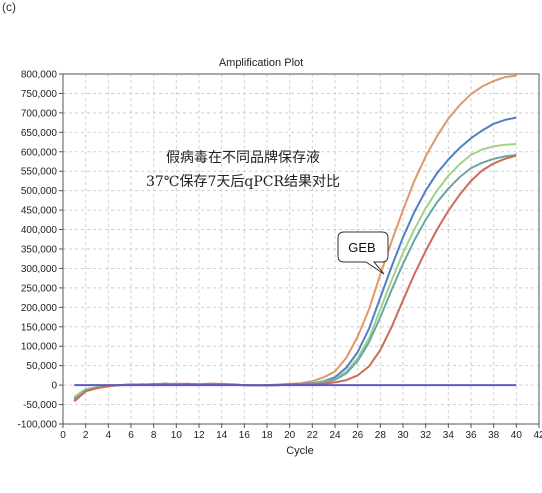 The height and width of the screenshot is (493, 542). Describe the element at coordinates (245, 435) in the screenshot. I see `x-tick-label: 16` at that location.